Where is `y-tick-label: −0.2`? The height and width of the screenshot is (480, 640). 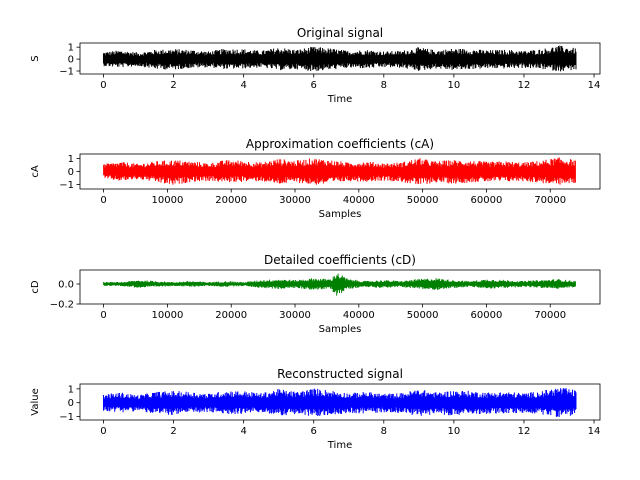 y-tick-label: −0.2 is located at coordinates (62, 305).